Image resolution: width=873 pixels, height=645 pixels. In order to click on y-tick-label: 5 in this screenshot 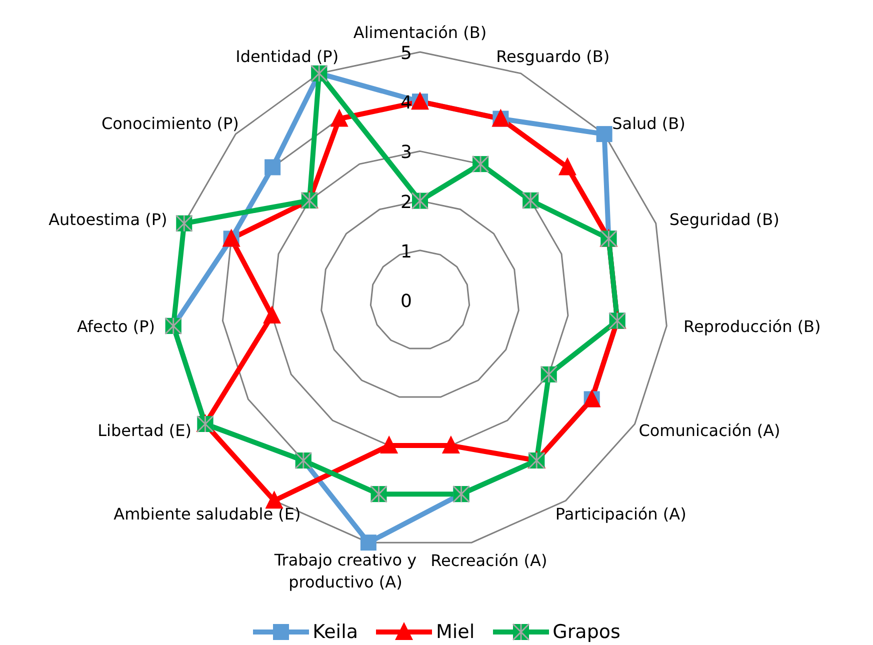, I will do `click(406, 53)`.